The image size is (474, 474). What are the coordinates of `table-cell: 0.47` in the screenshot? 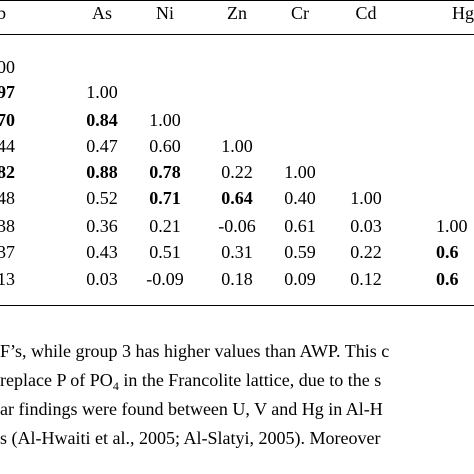 It's located at (102, 146).